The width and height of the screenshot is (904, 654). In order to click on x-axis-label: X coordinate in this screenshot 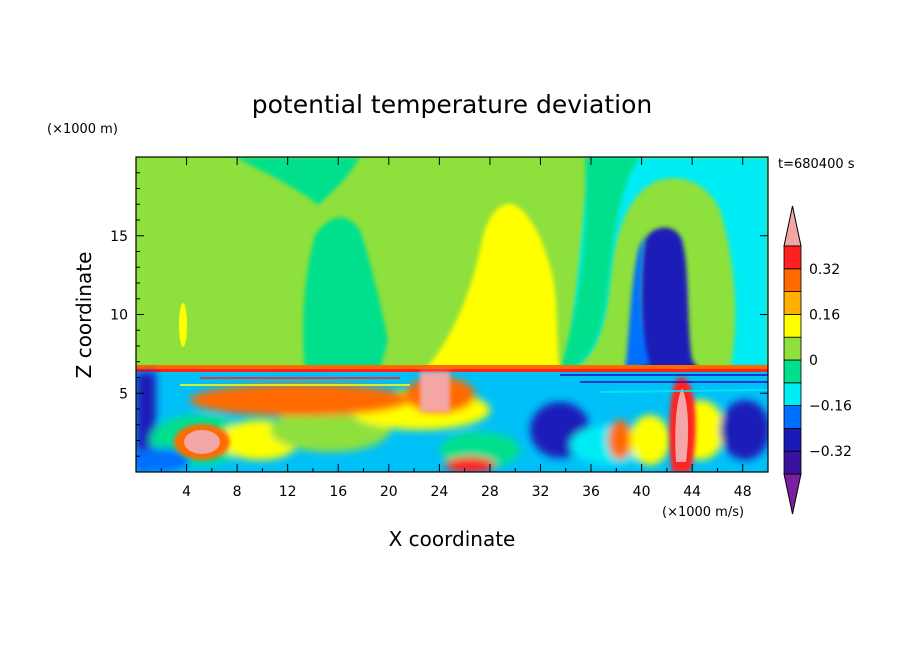, I will do `click(452, 539)`.